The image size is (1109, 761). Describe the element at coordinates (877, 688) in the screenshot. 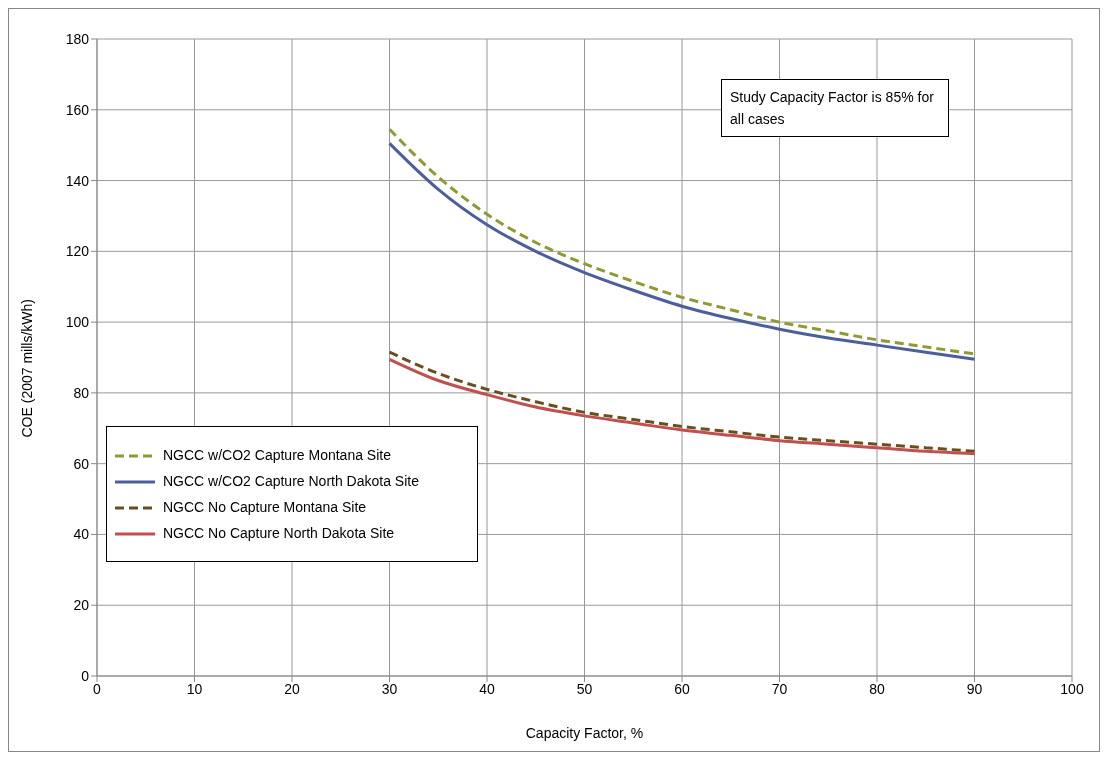

I see `x-tick-label: 80` at that location.